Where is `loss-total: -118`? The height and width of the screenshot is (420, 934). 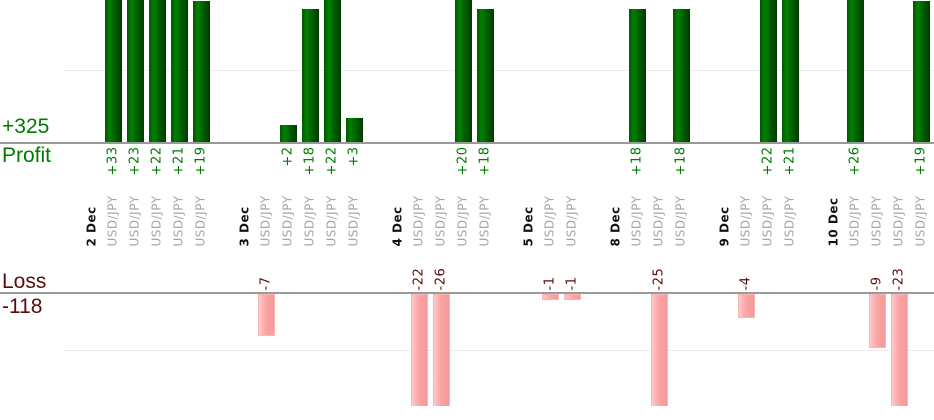
loss-total: -118 is located at coordinates (22, 306).